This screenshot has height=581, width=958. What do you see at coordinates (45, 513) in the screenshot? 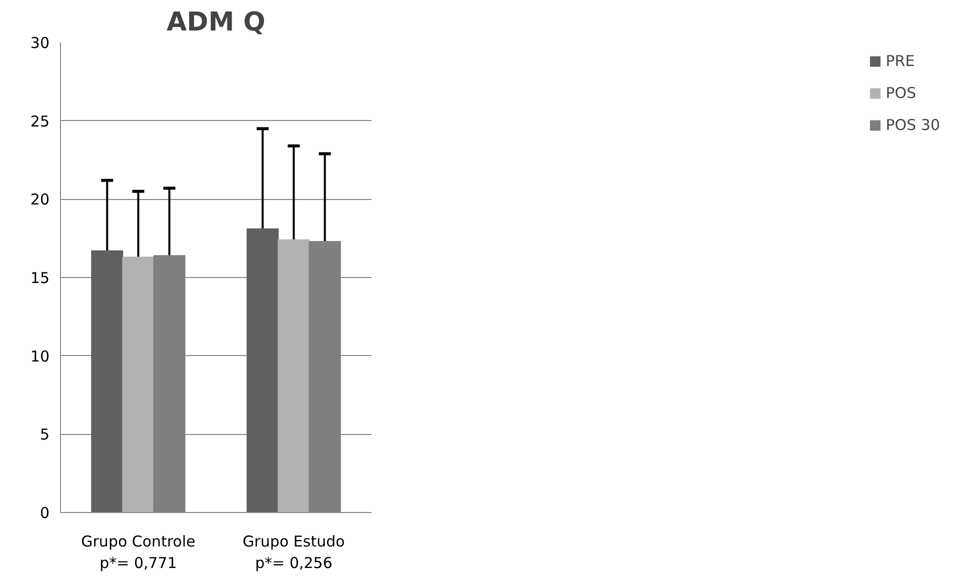
I see `y-tick-label: 0` at bounding box center [45, 513].